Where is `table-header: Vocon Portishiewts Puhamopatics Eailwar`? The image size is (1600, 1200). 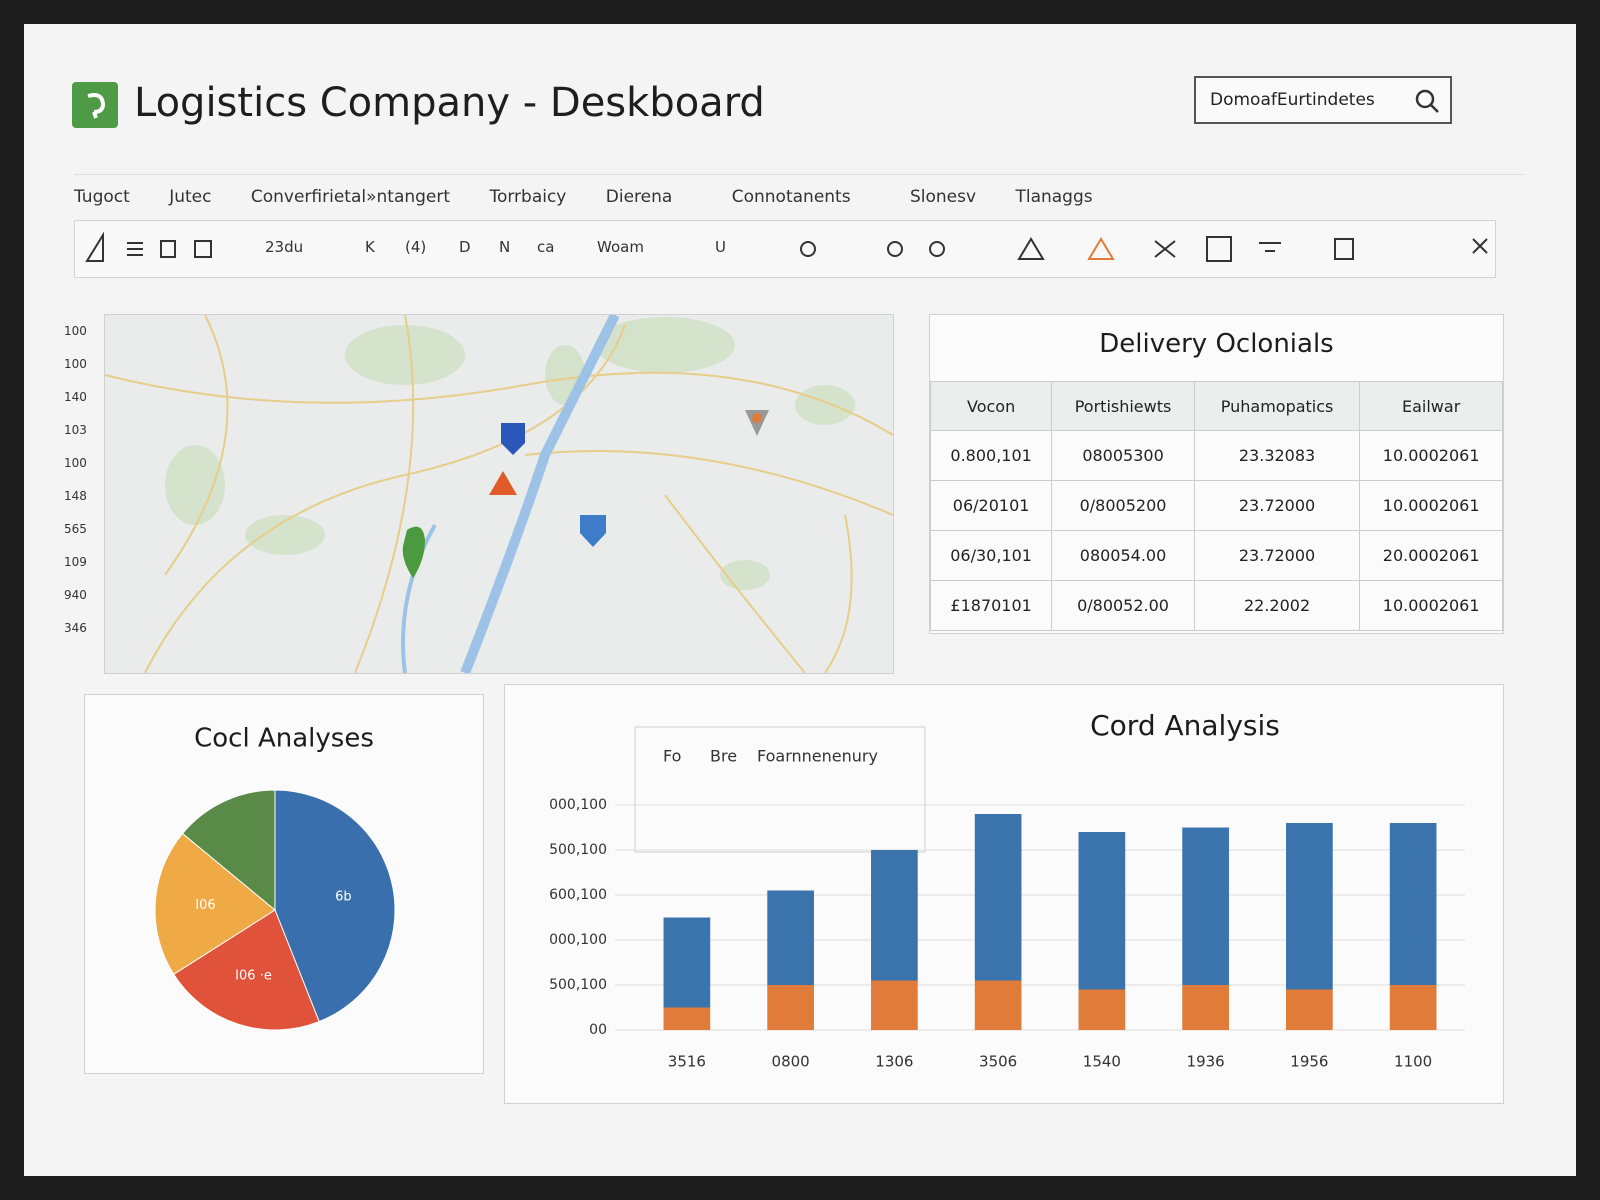 table-header: Vocon Portishiewts Puhamopatics Eailwar is located at coordinates (1216, 406).